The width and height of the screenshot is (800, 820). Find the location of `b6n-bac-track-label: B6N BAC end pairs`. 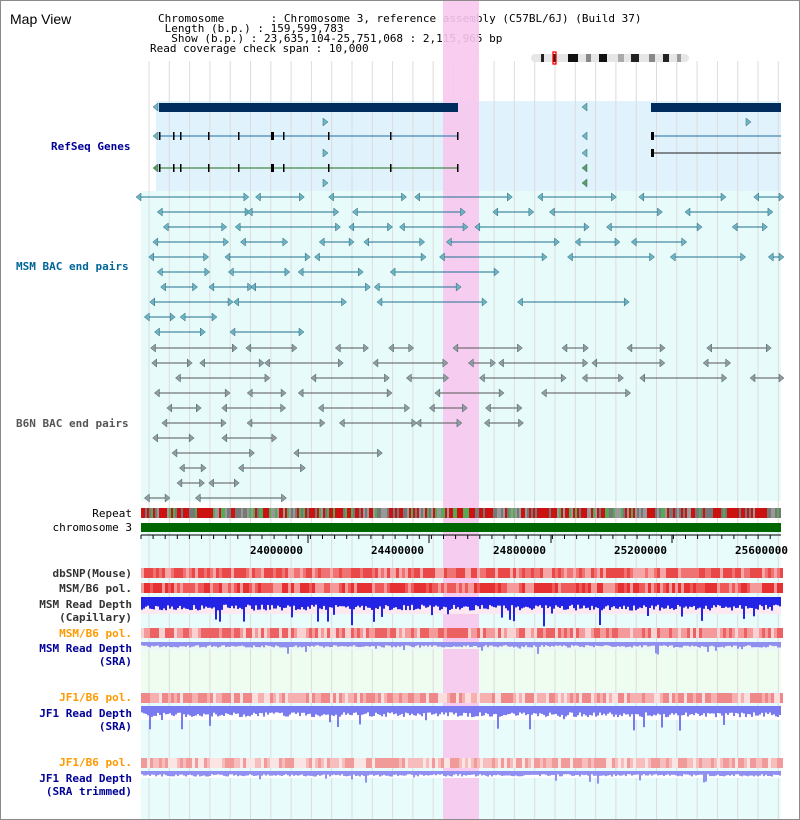

b6n-bac-track-label: B6N BAC end pairs is located at coordinates (72, 423).